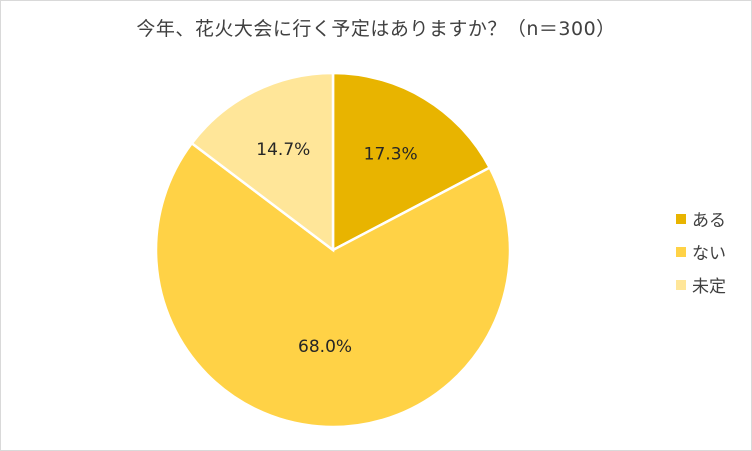  What do you see at coordinates (325, 347) in the screenshot?
I see `data-label-nai: 68.0%` at bounding box center [325, 347].